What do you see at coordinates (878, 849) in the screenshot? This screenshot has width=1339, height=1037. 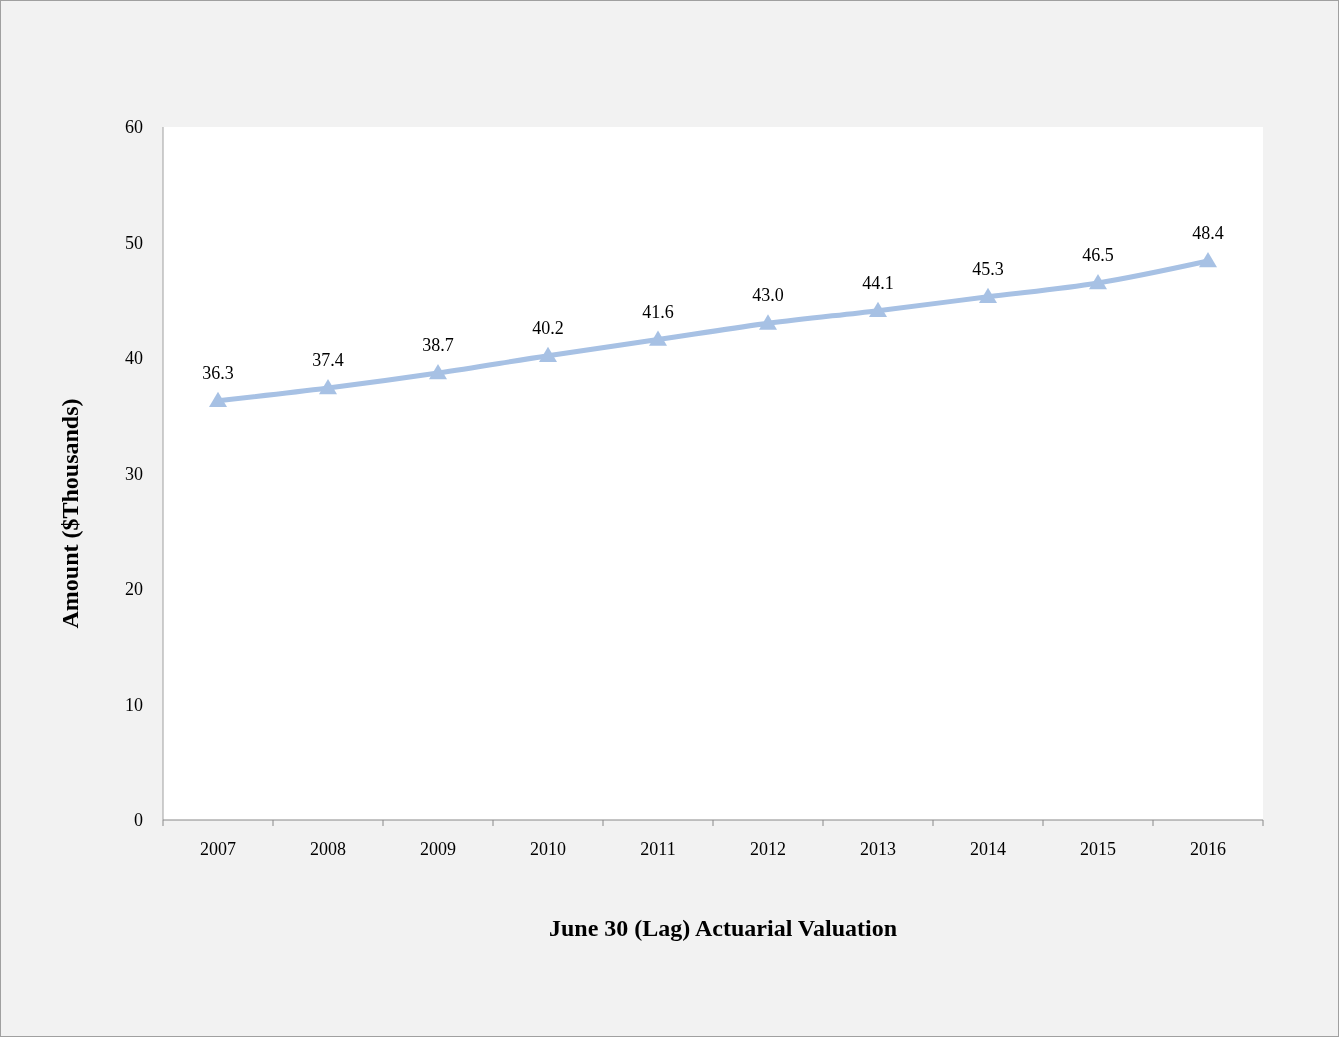 I see `x-tick-label: 2013` at bounding box center [878, 849].